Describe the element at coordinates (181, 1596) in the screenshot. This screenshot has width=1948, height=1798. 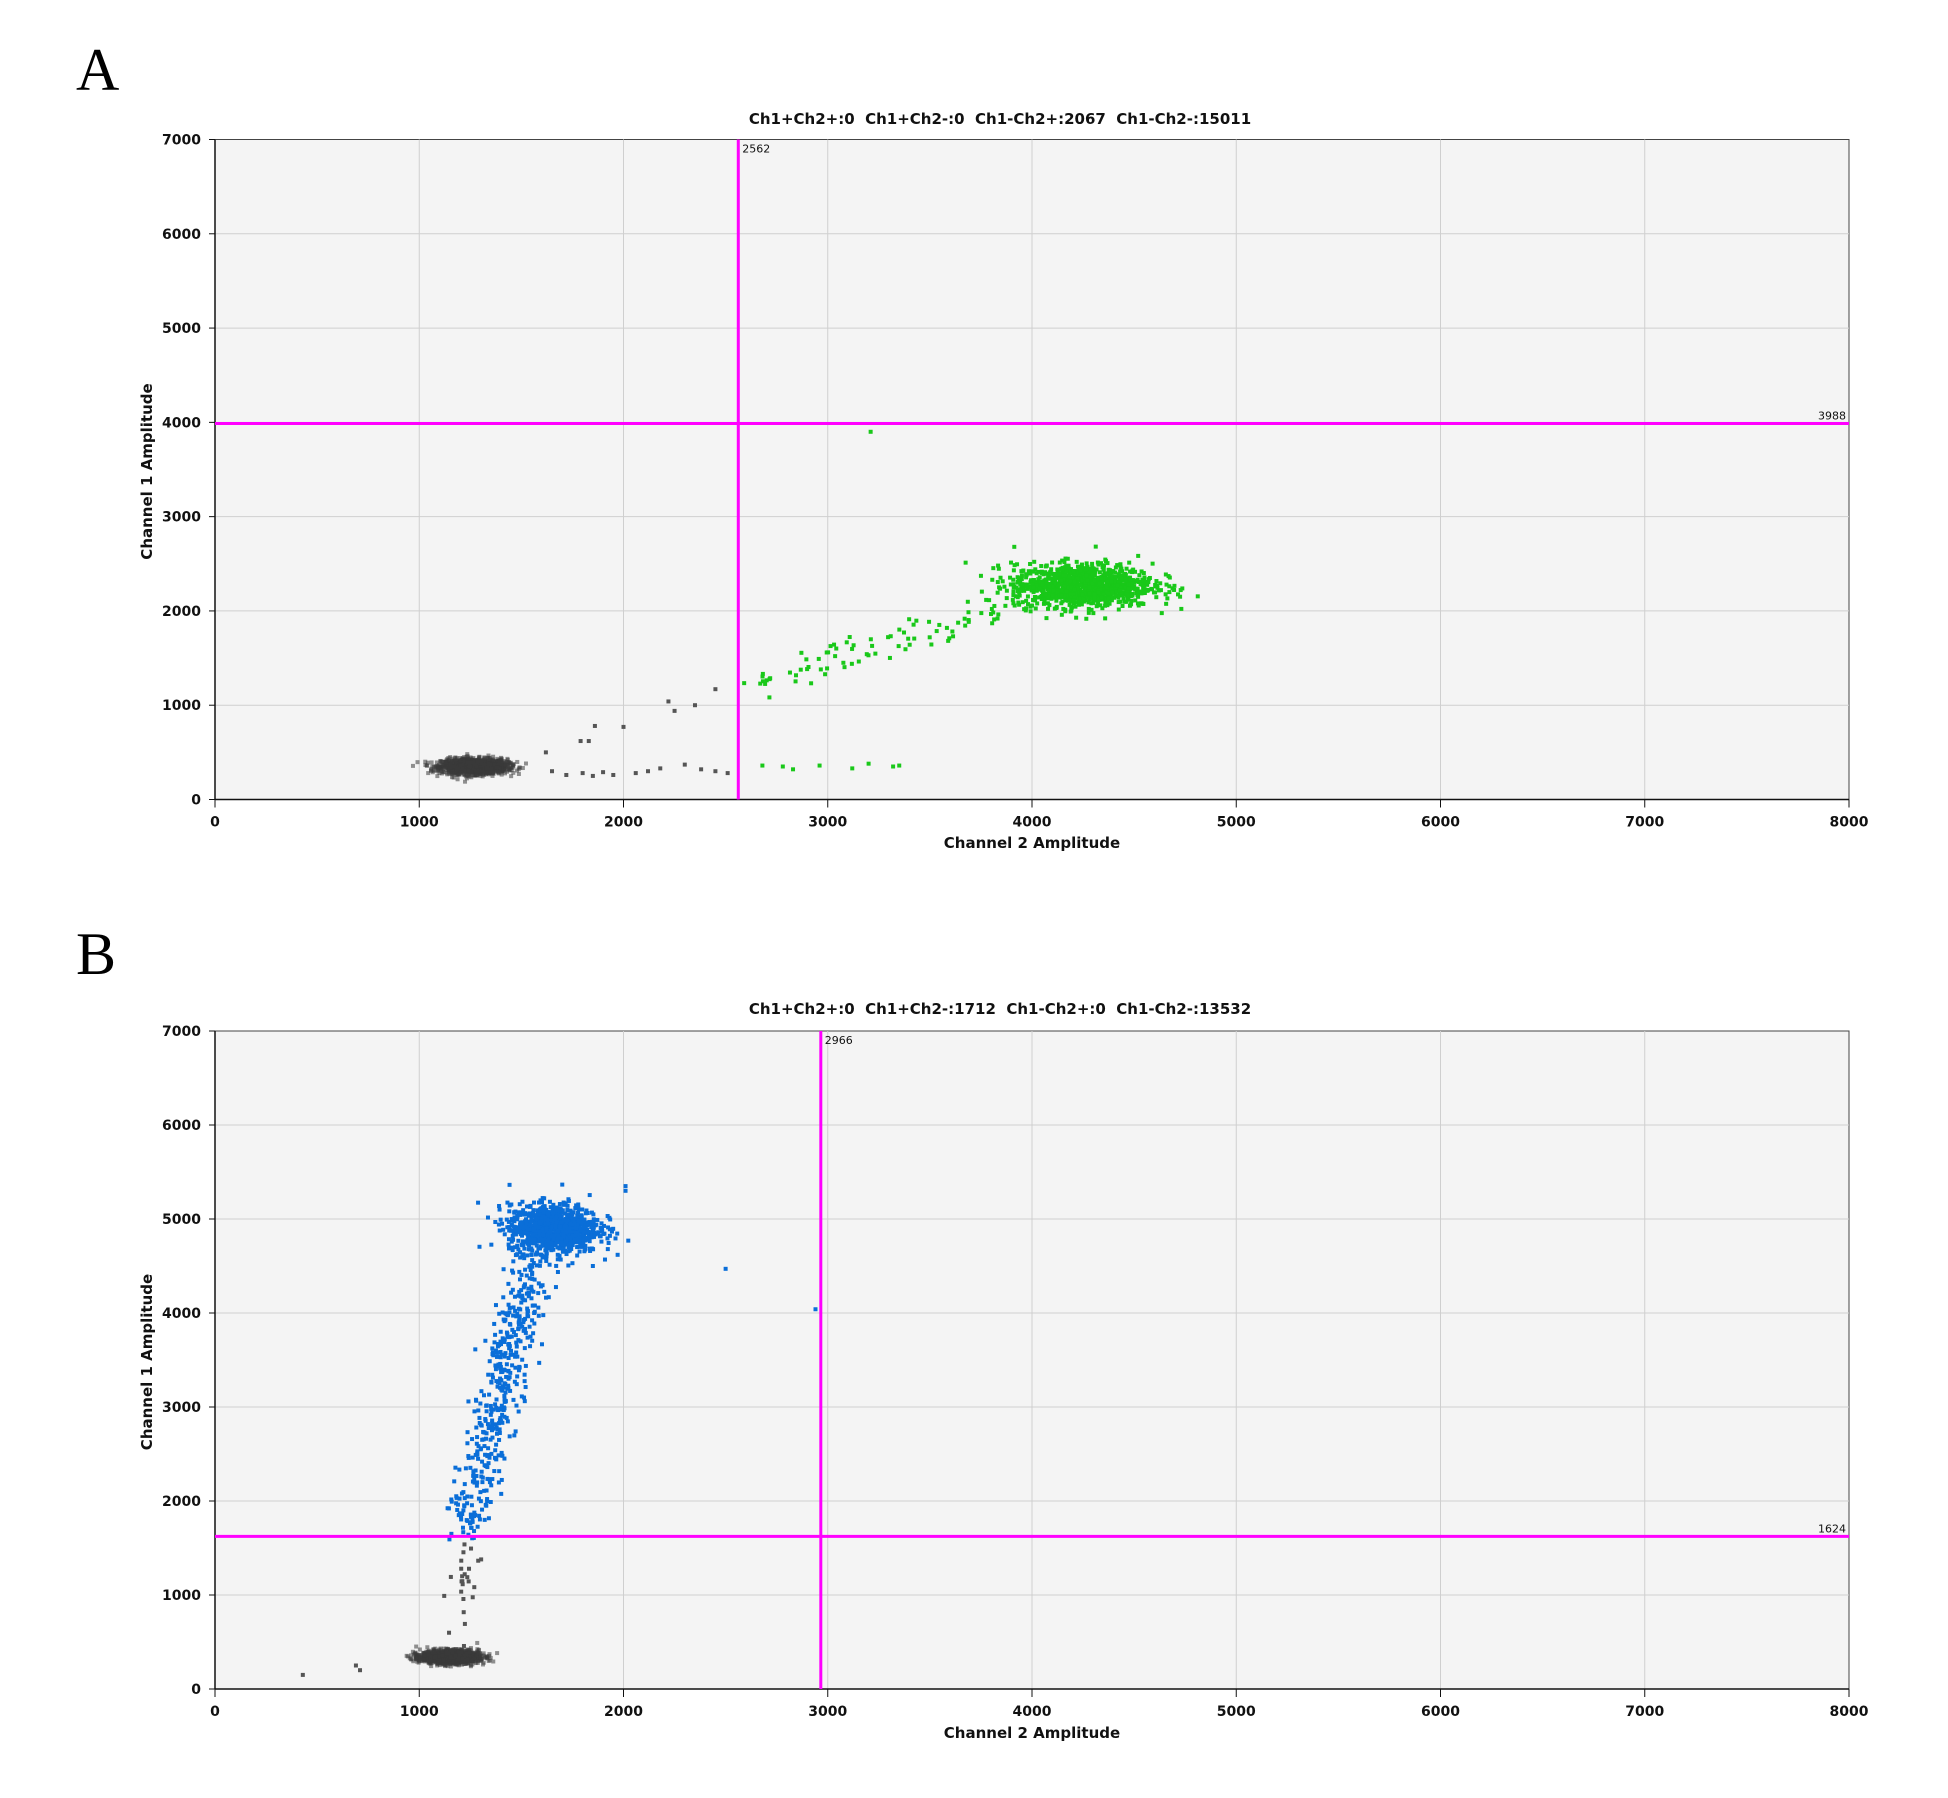
I see `y-tick-label: 1000` at that location.